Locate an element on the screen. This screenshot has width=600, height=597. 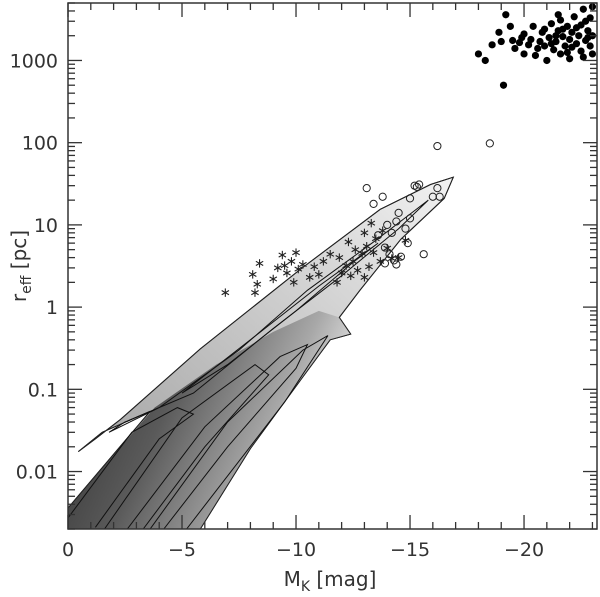
y-axis-label: reff [pc] is located at coordinates (21, 266).